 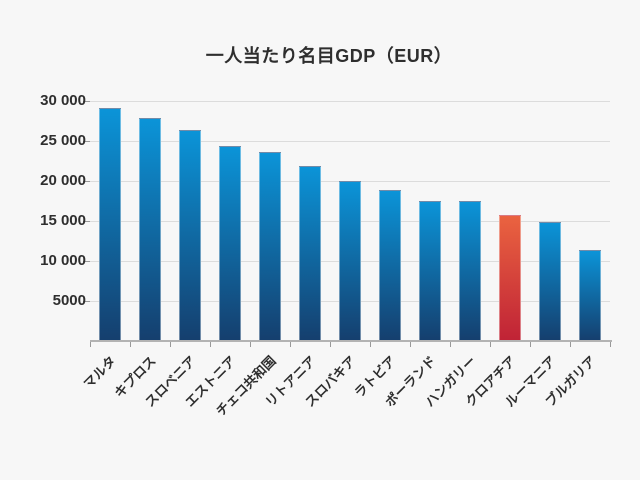 I want to click on y-axis-label: 5000, so click(x=69, y=300).